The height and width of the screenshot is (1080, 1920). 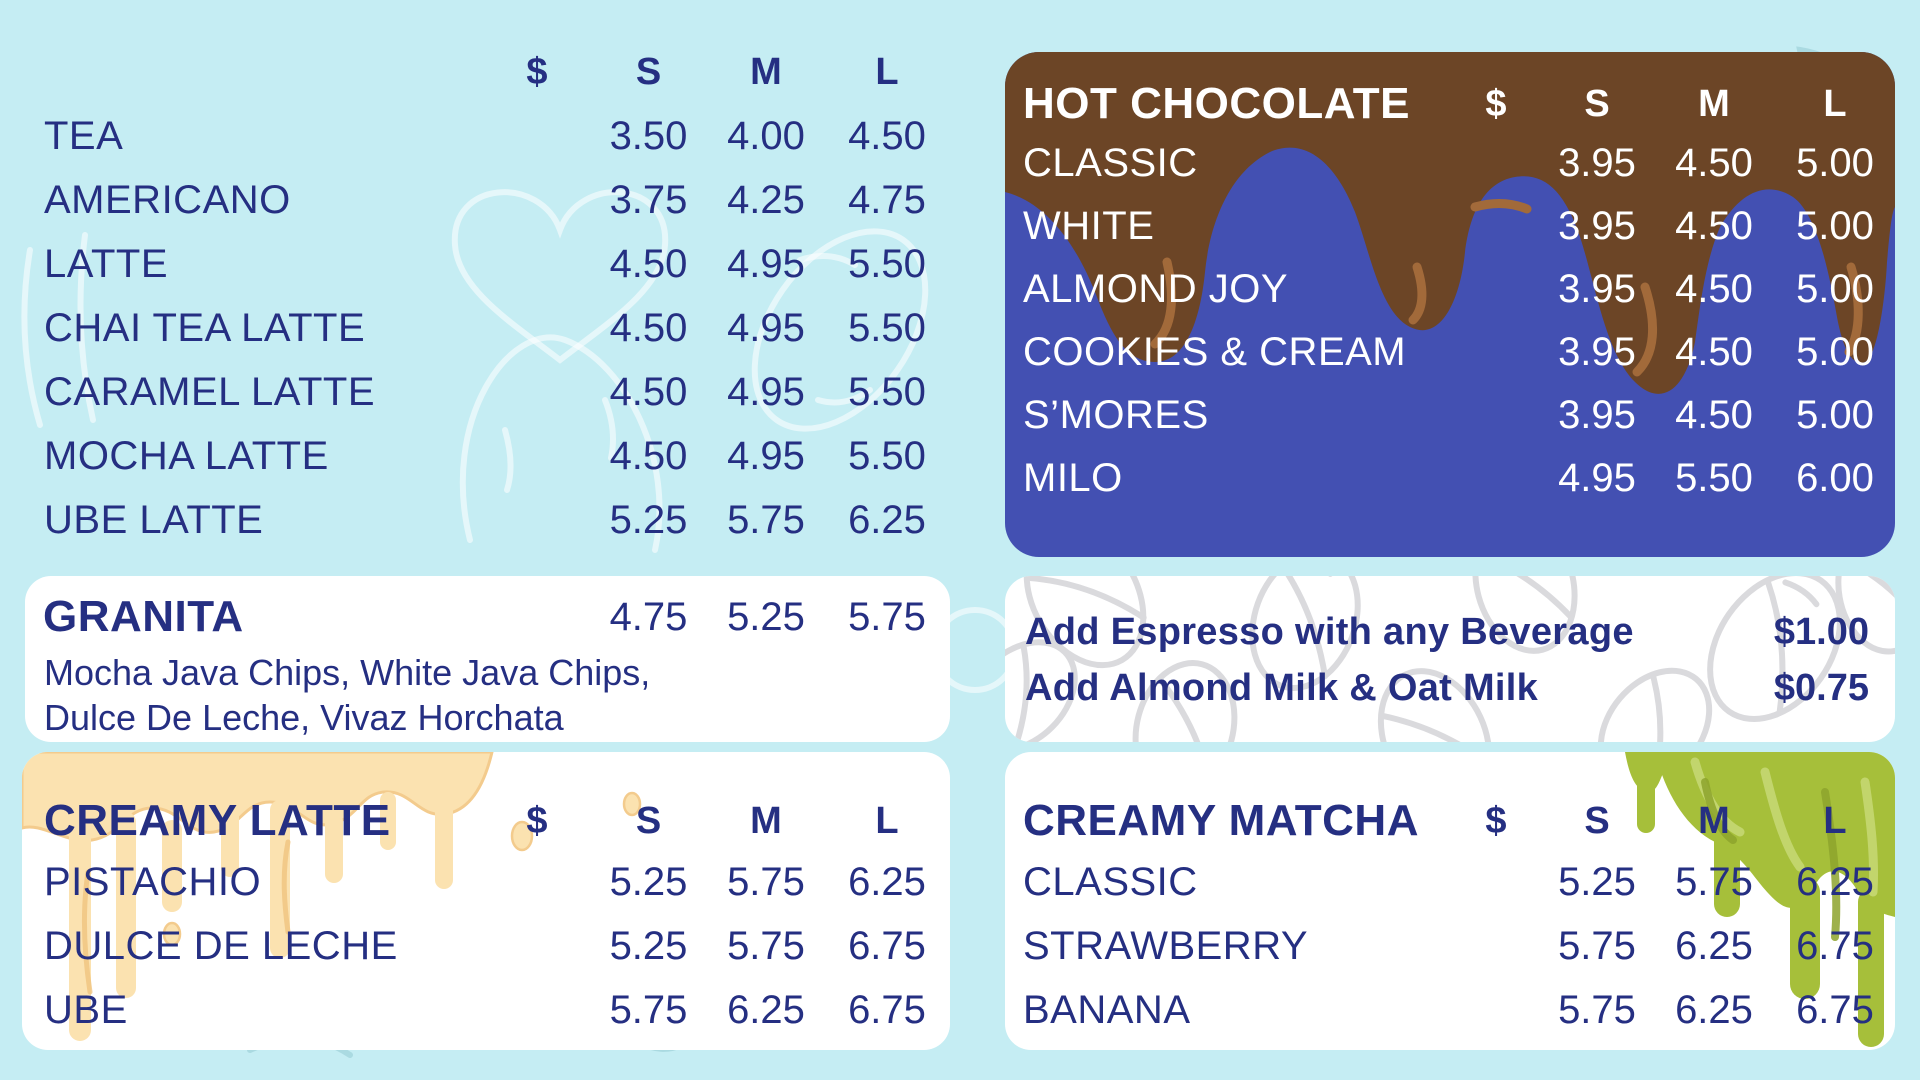 What do you see at coordinates (1156, 289) in the screenshot?
I see `item-name: ALMOND JOY` at bounding box center [1156, 289].